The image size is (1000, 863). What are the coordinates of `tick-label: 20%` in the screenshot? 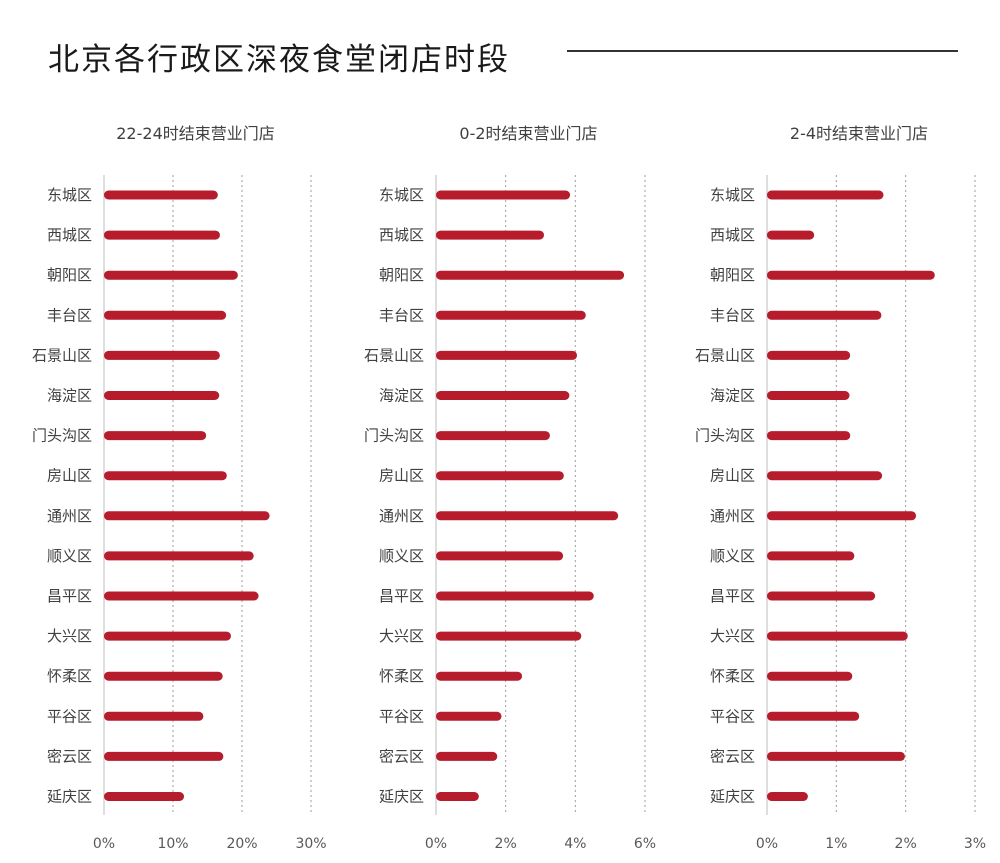 It's located at (241, 844).